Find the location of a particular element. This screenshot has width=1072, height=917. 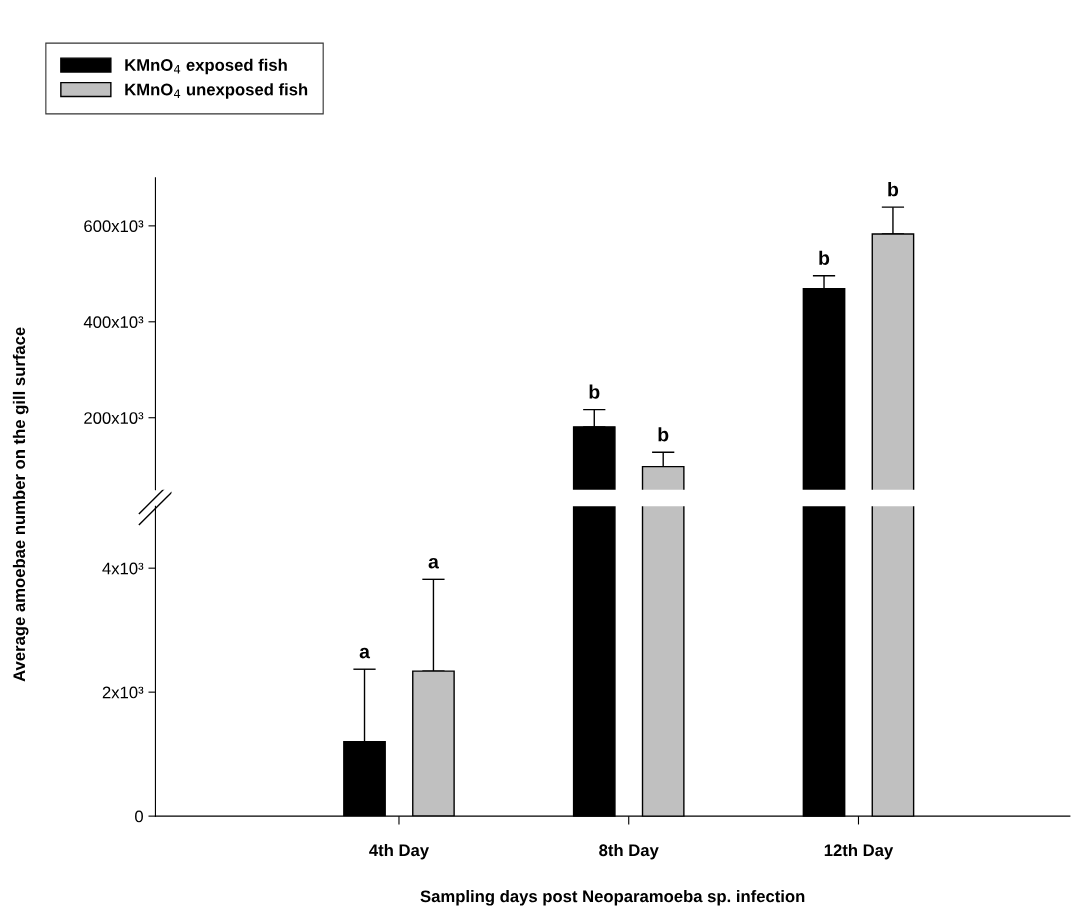

x-tick-label: 12th Day is located at coordinates (859, 851).